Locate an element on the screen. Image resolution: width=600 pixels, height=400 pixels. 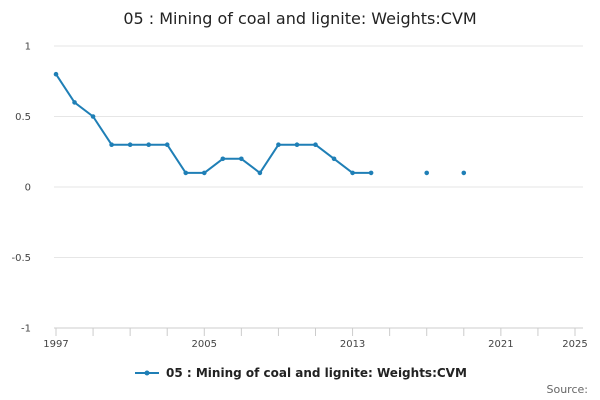
y-tick-label: 0 is located at coordinates (28, 188).